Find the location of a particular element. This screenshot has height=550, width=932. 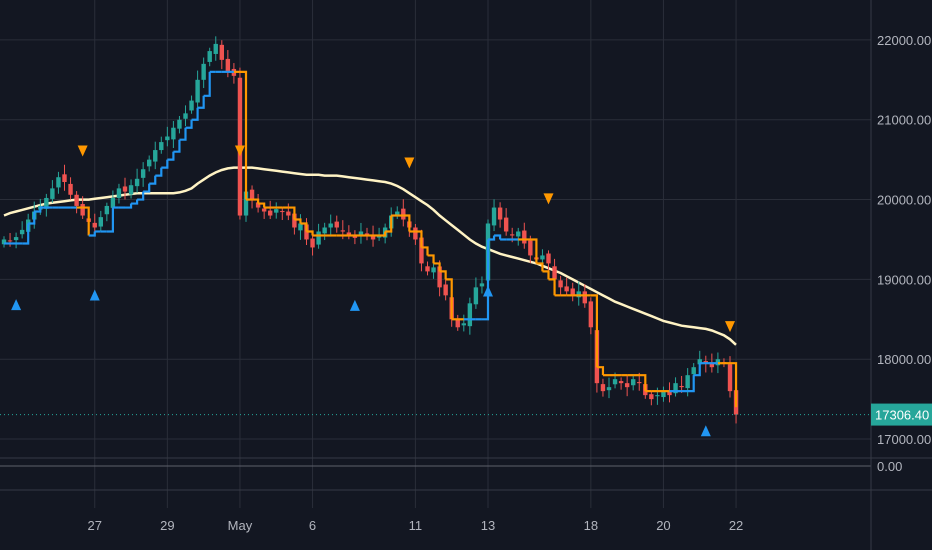

y-tick-label: 20000.00 is located at coordinates (904, 200).